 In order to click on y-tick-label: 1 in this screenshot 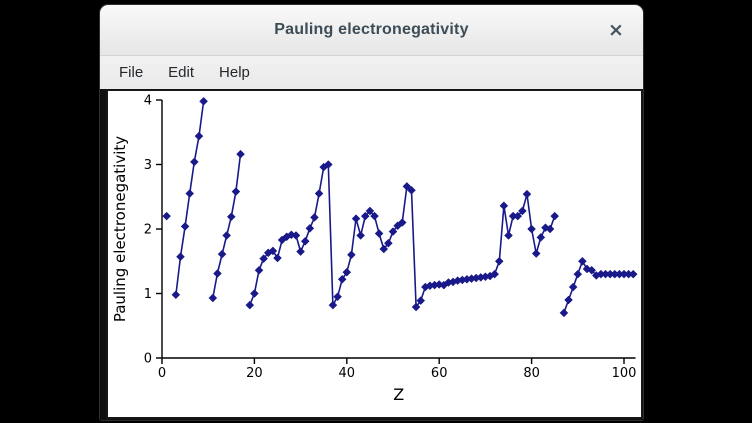, I will do `click(148, 294)`.